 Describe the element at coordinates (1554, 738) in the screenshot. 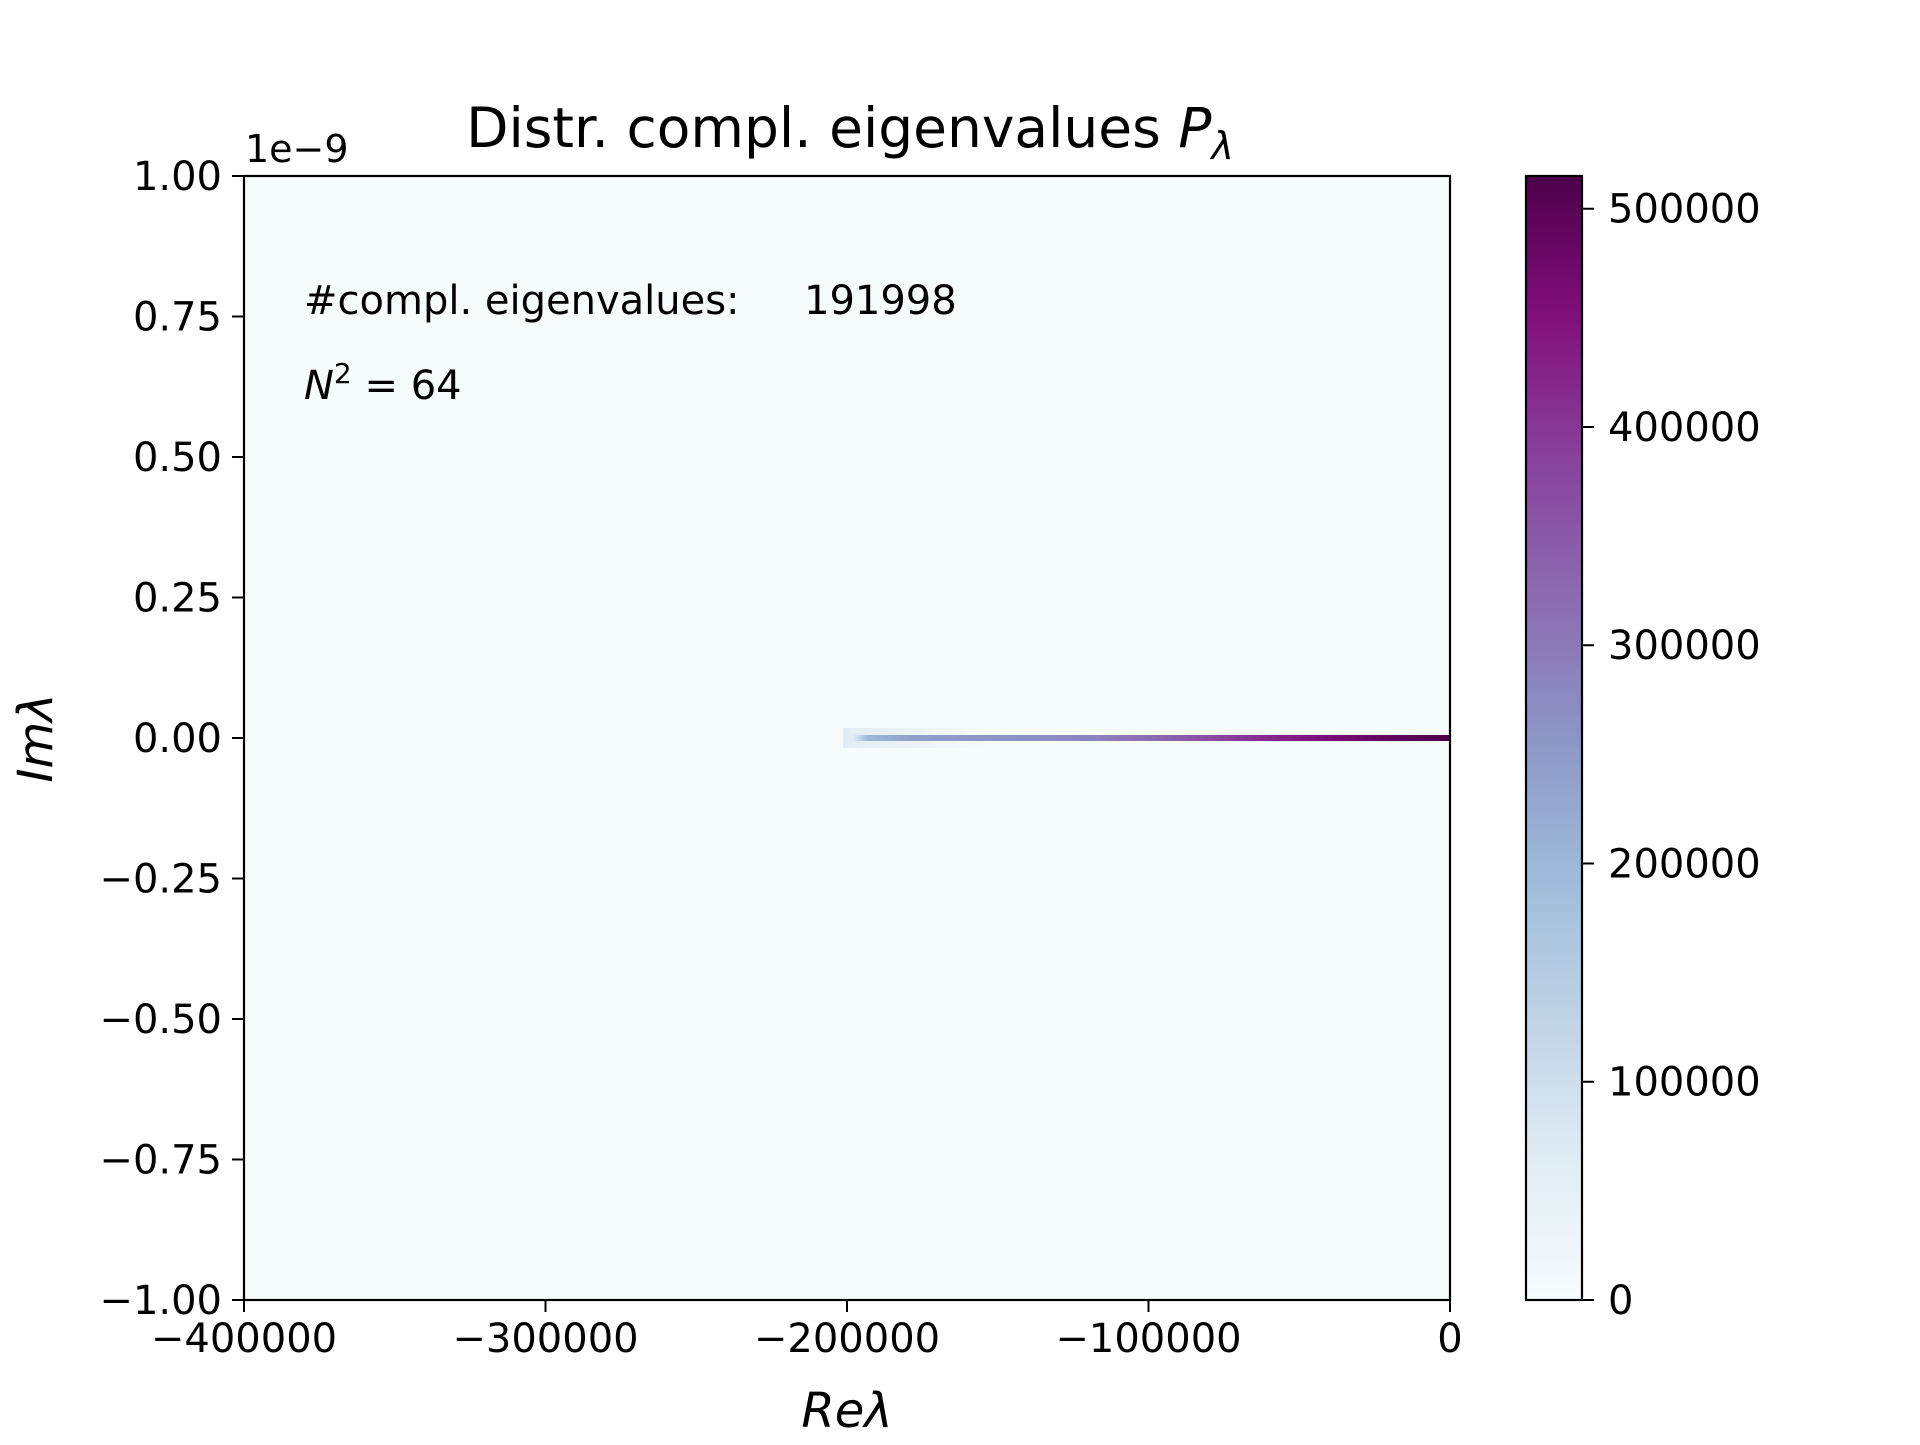

I see `colorbar` at that location.